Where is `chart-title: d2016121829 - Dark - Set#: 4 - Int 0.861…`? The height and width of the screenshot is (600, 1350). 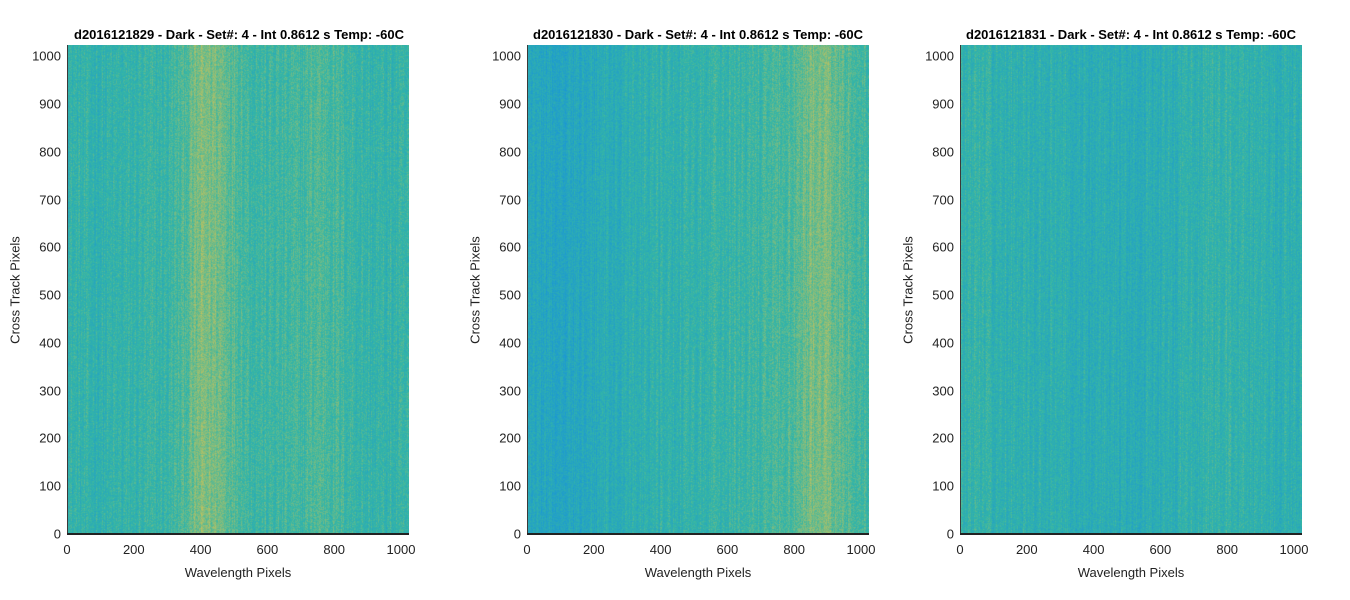
chart-title: d2016121829 - Dark - Set#: 4 - Int 0.861… is located at coordinates (239, 34).